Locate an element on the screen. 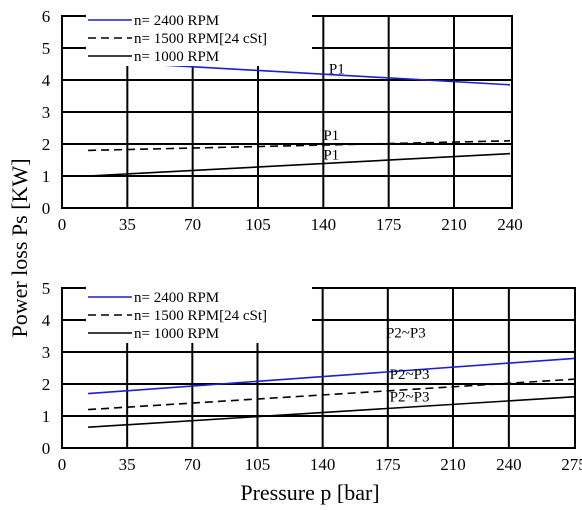 The height and width of the screenshot is (510, 582). y-axis-label: Power loss Ps [KW] is located at coordinates (19, 247).